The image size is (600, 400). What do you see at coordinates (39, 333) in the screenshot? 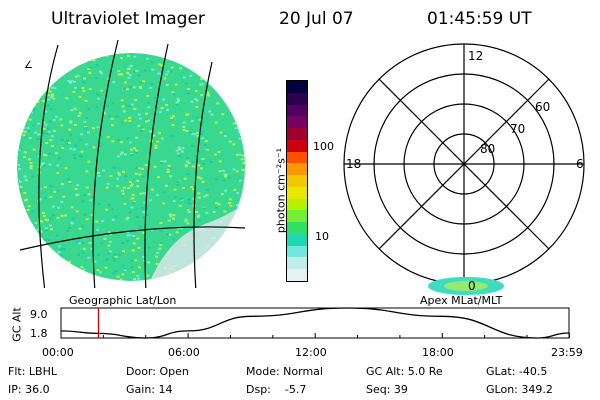
I see `timeline-ytick-bottom: 1.8` at bounding box center [39, 333].